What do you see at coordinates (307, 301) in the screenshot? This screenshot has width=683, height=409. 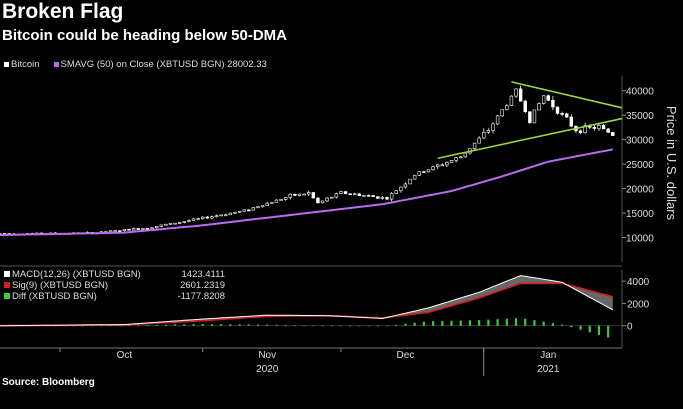 I see `macd-line` at bounding box center [307, 301].